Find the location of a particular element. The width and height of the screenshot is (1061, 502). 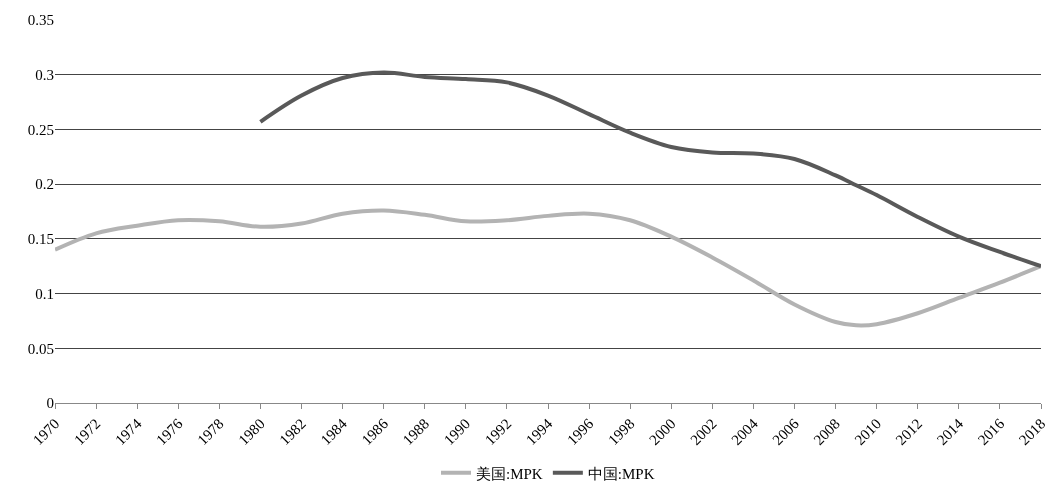

legend-label: 美国:MPK is located at coordinates (509, 473).